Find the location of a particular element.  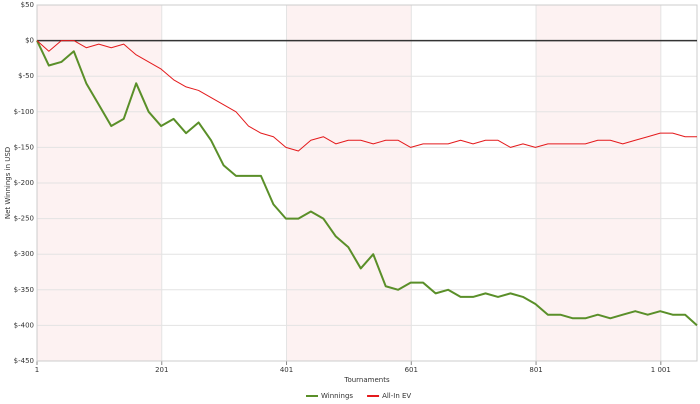

y-tick-label: $-450 is located at coordinates (24, 361).